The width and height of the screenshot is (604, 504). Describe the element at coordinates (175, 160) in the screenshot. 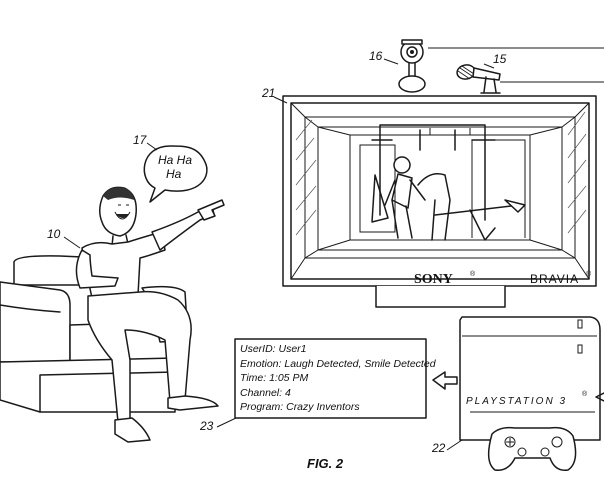

I see `speech-text-line1: Ha Ha` at that location.